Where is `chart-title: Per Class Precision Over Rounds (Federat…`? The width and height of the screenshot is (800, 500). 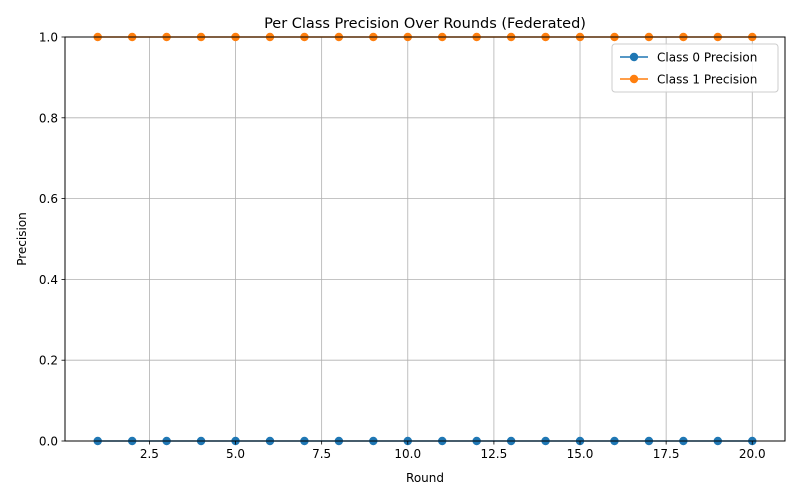 chart-title: Per Class Precision Over Rounds (Federat… is located at coordinates (425, 24).